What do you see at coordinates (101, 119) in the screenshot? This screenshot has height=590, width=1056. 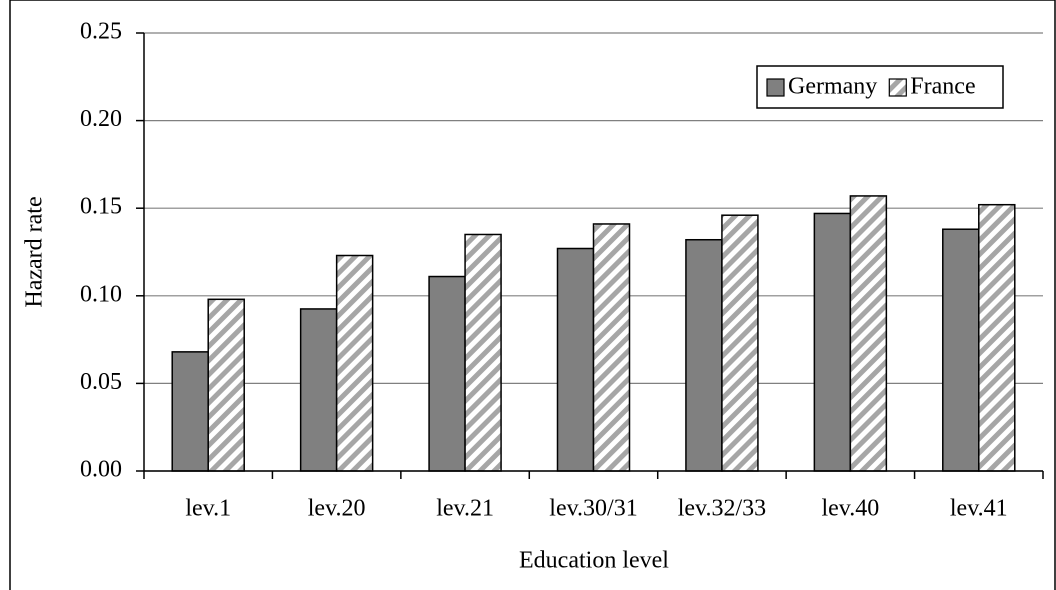 I see `y-tick-label: 0.20` at bounding box center [101, 119].